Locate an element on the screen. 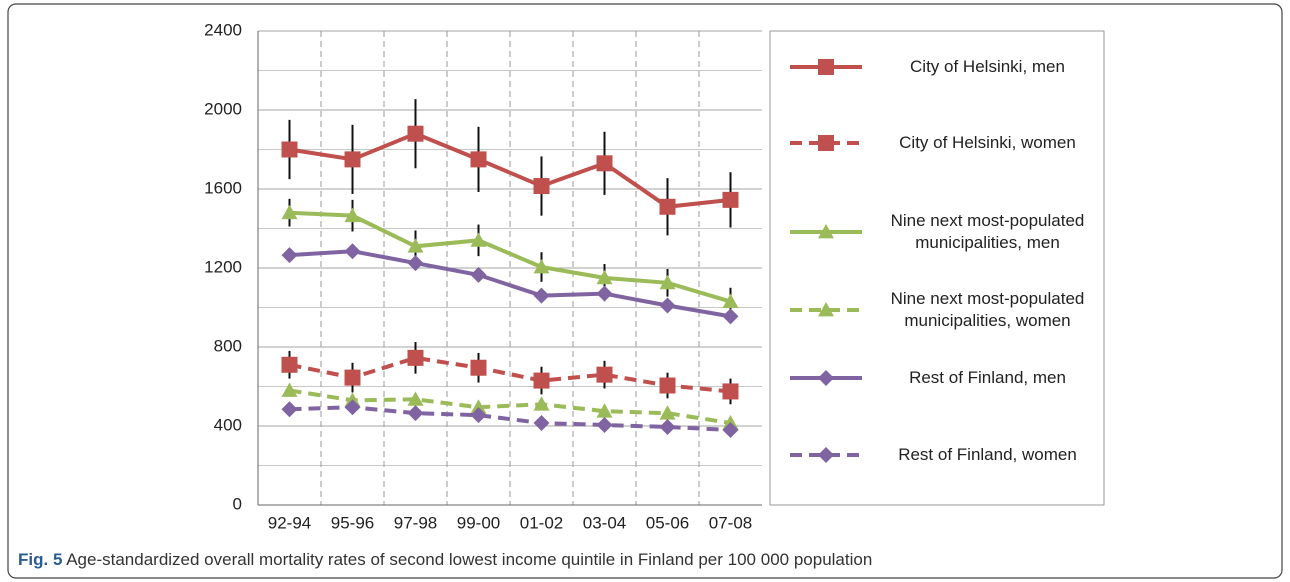 This screenshot has height=582, width=1290. x-tick-label: 92-94 is located at coordinates (289, 522).